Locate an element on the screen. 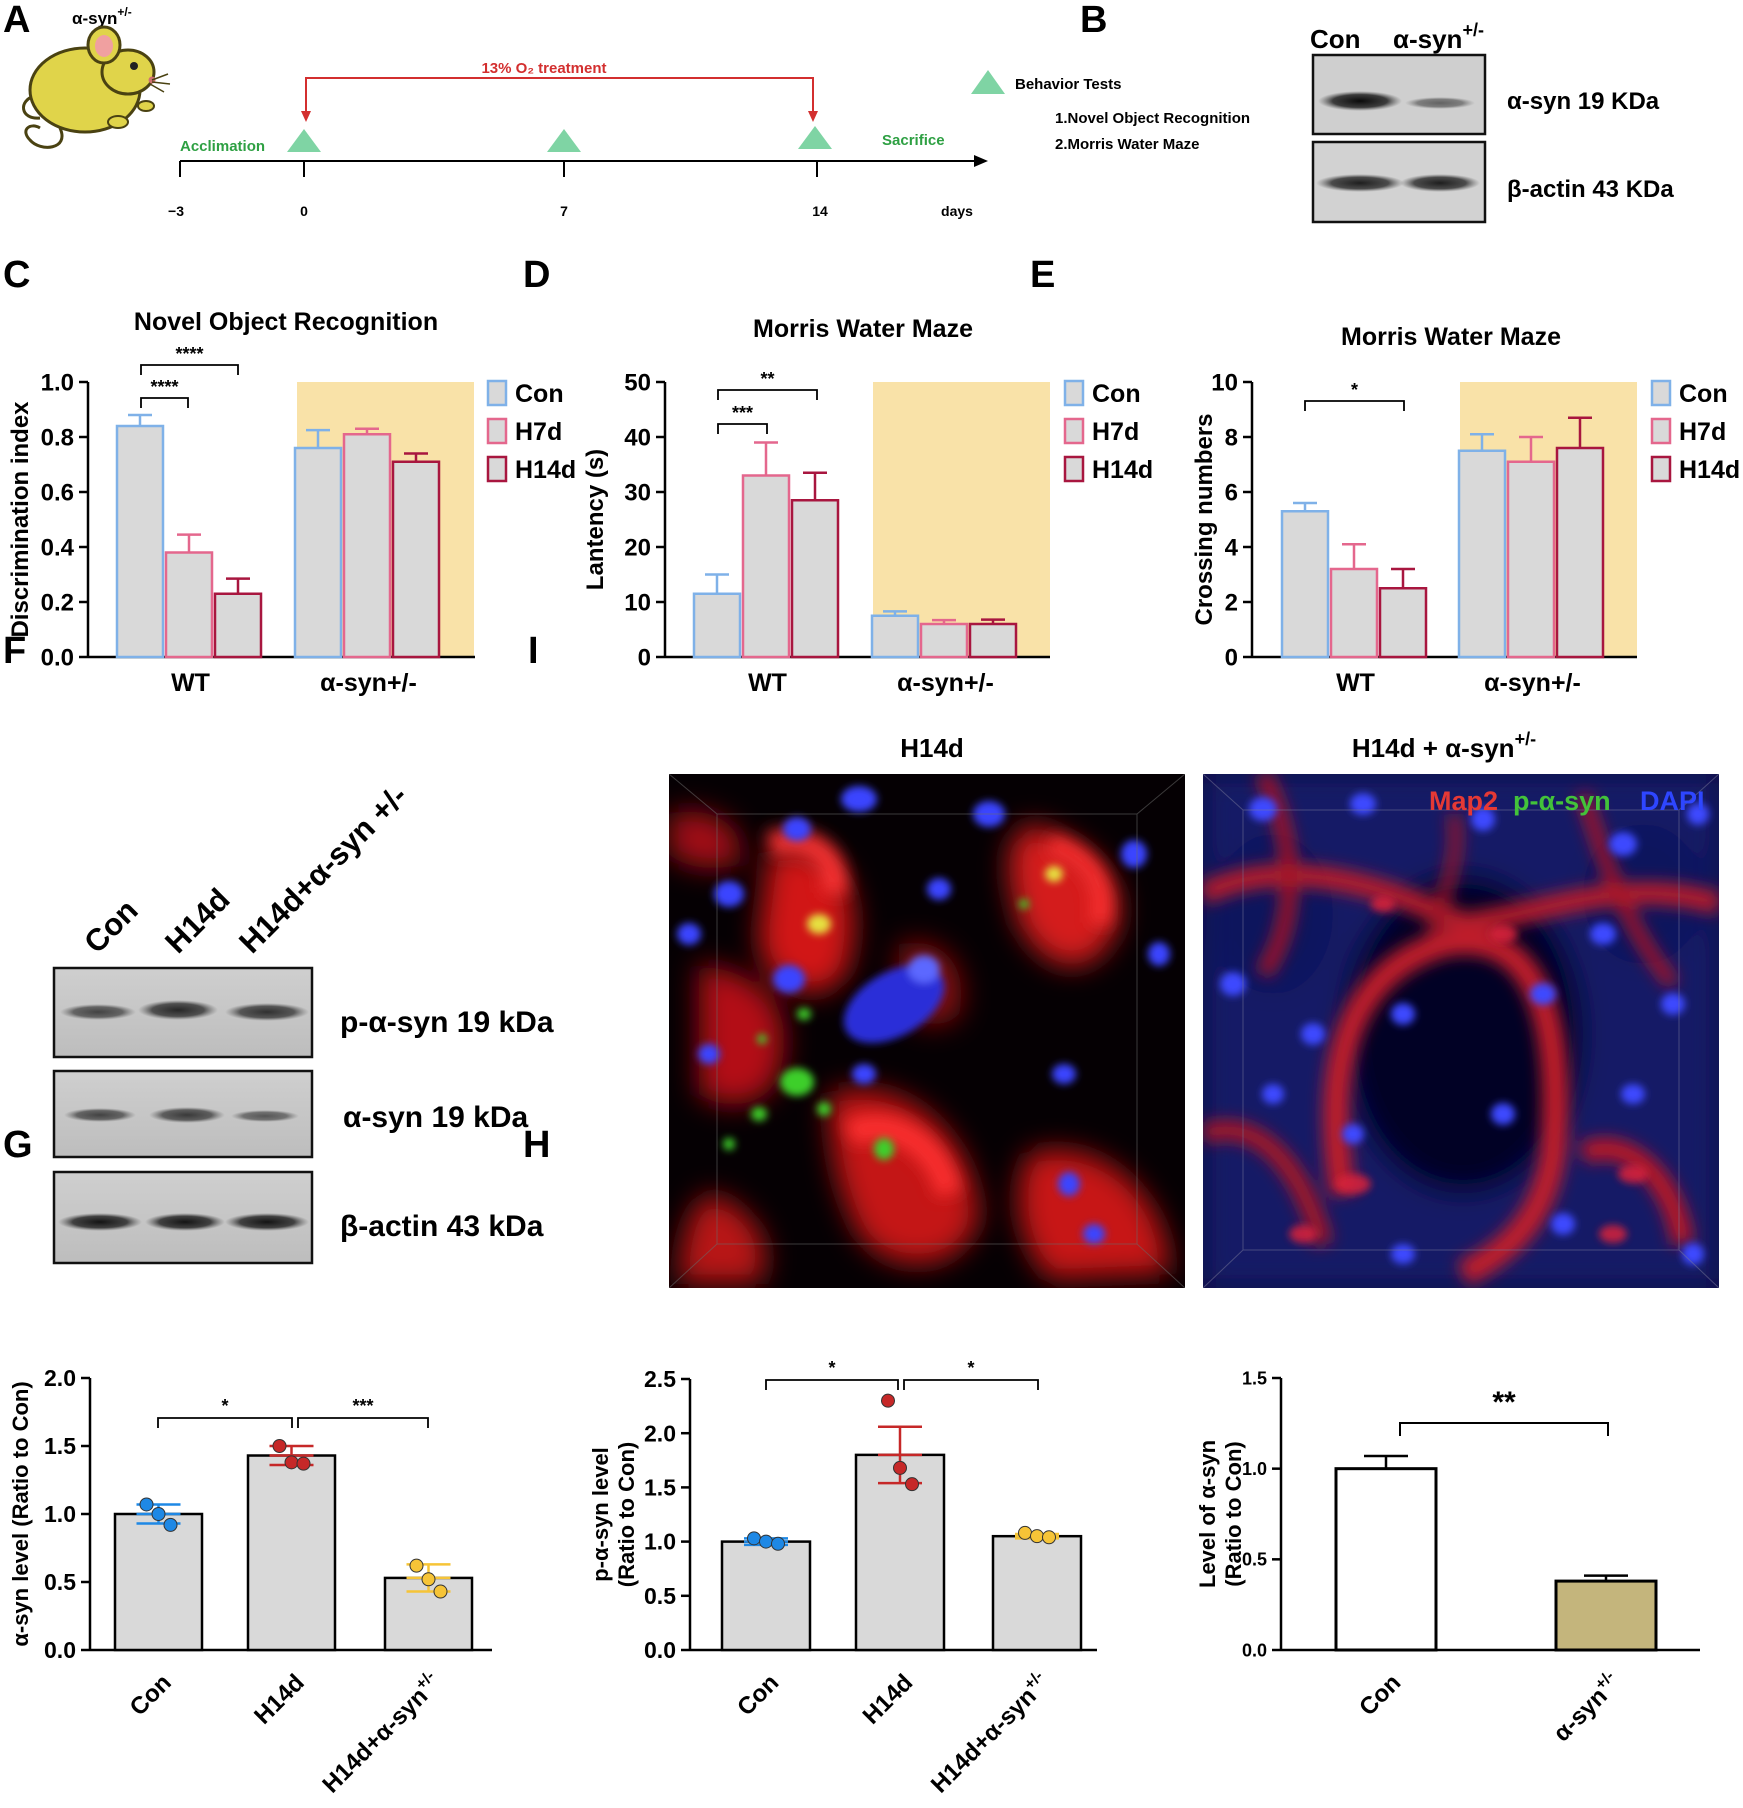 The width and height of the screenshot is (1743, 1808). panel-letter-g: G is located at coordinates (18, 1145).